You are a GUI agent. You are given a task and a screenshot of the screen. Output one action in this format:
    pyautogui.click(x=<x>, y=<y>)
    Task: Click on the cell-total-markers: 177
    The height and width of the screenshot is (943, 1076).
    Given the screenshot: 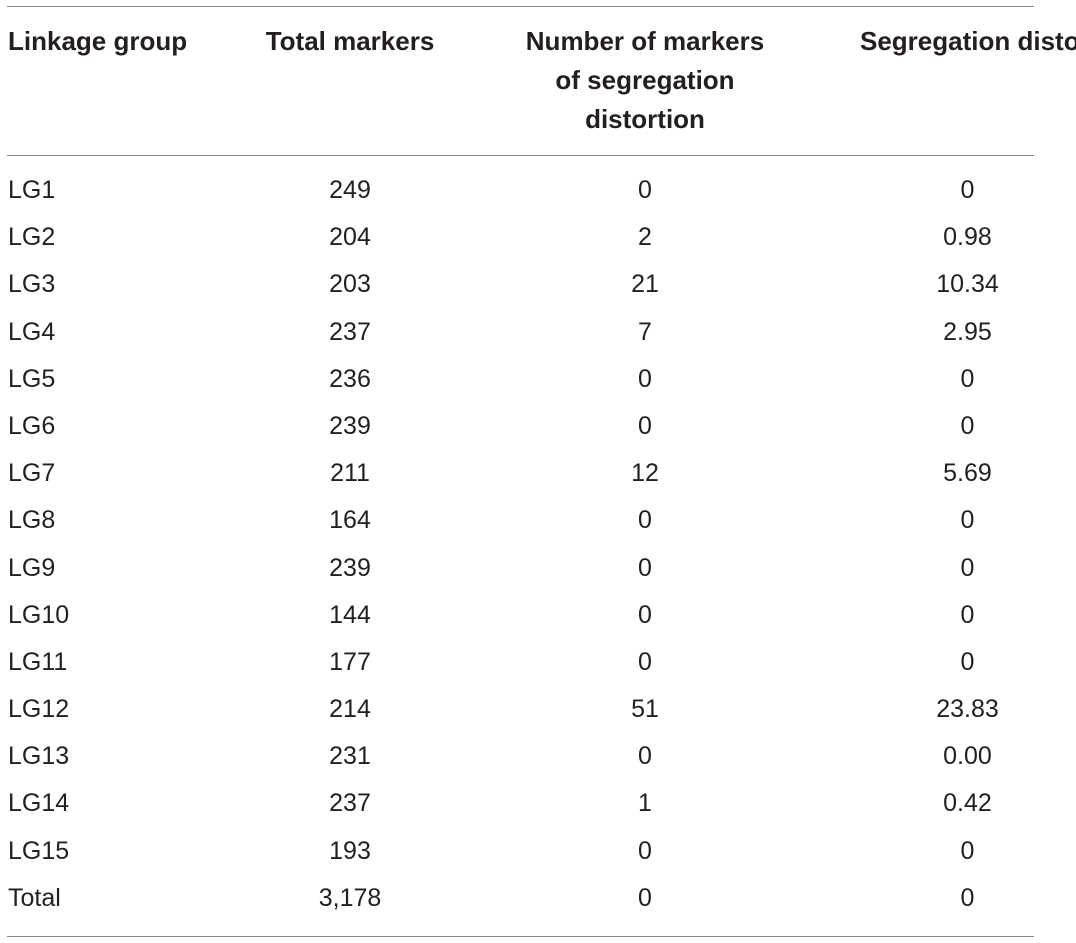 What is the action you would take?
    pyautogui.click(x=350, y=661)
    